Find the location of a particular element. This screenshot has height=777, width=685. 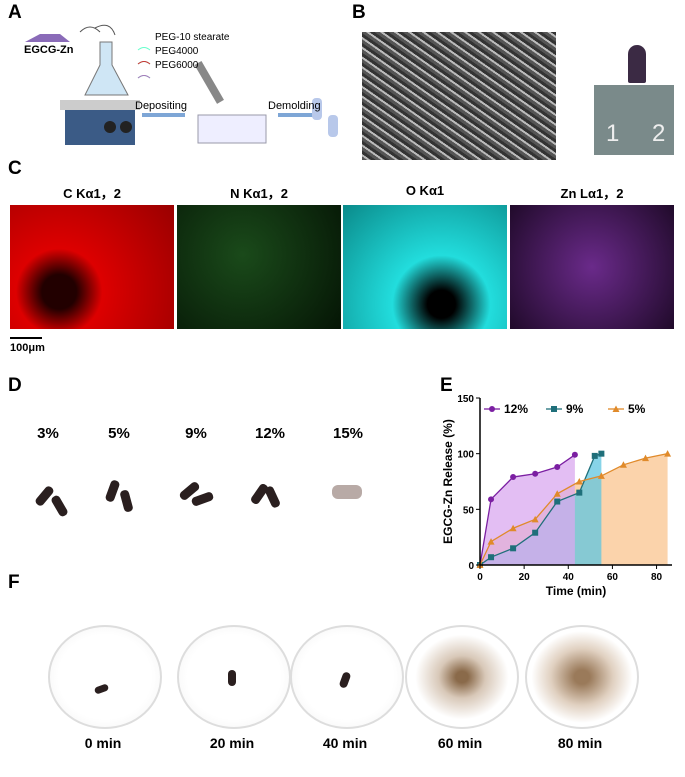

arrow is located at coordinates (97, 30).